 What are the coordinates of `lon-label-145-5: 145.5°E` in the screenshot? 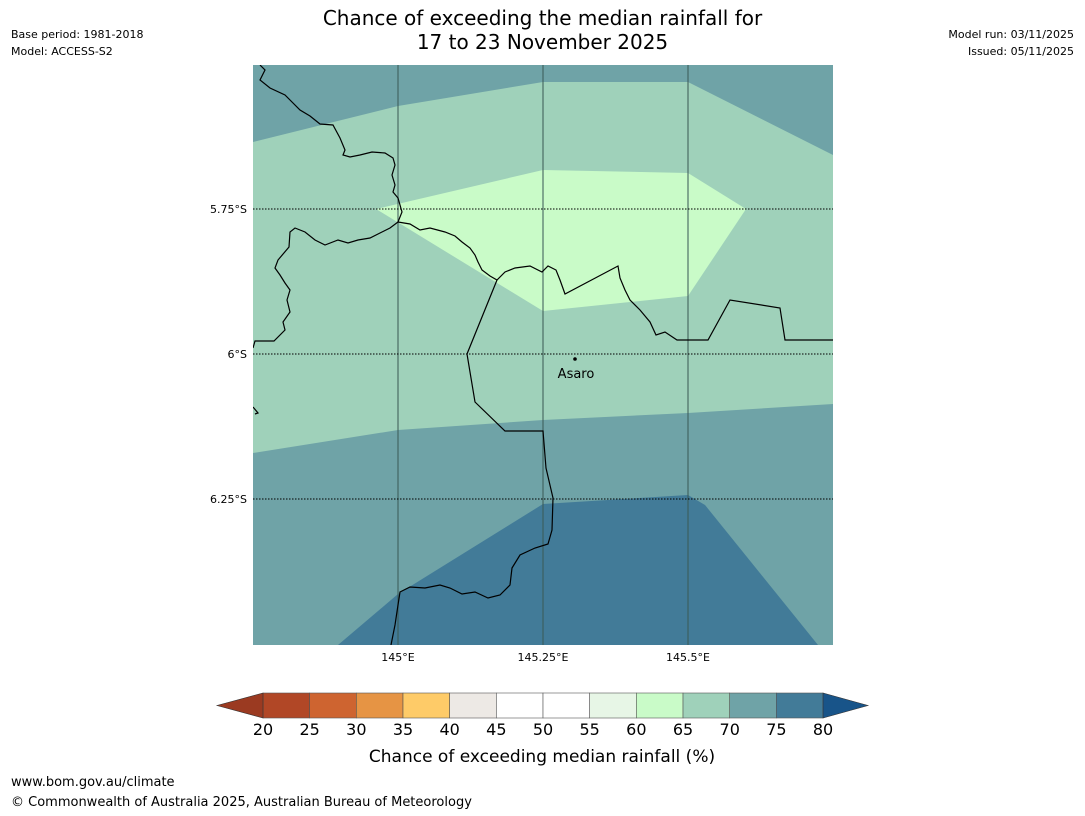 It's located at (688, 657).